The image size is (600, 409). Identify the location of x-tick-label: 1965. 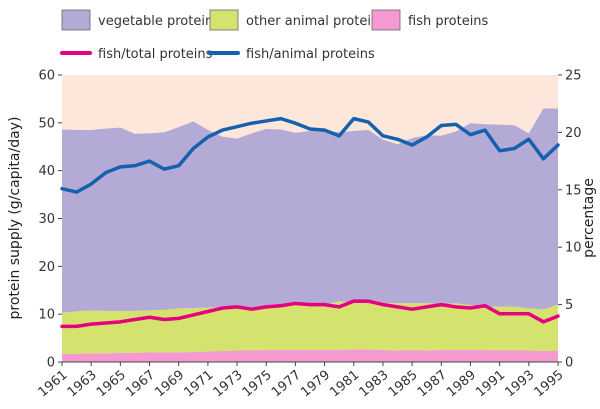
(111, 384).